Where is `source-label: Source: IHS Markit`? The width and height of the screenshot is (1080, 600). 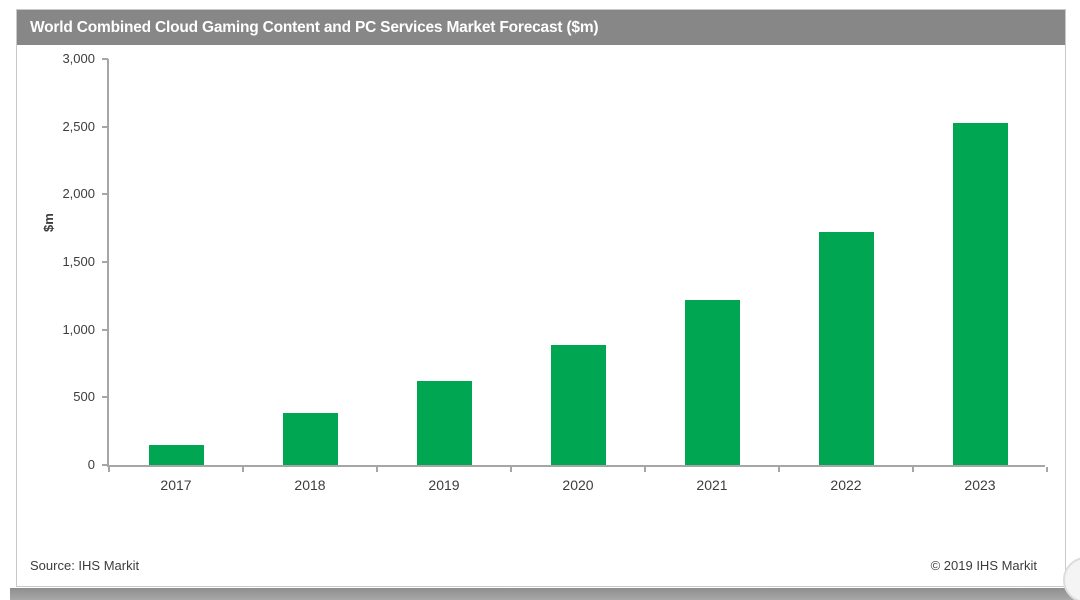
source-label: Source: IHS Markit is located at coordinates (85, 565).